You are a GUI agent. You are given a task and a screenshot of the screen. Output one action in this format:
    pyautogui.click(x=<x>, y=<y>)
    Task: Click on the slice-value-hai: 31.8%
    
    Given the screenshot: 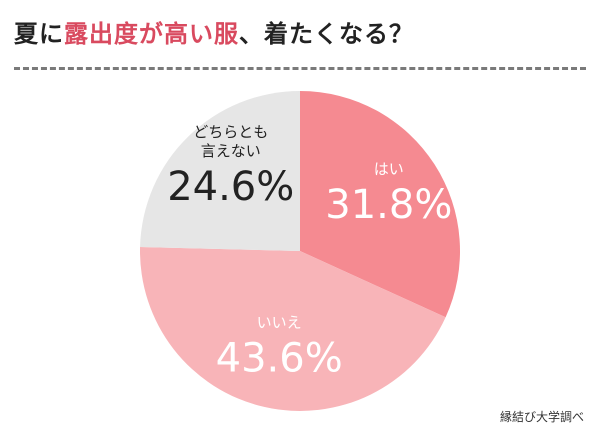 What is the action you would take?
    pyautogui.click(x=388, y=205)
    